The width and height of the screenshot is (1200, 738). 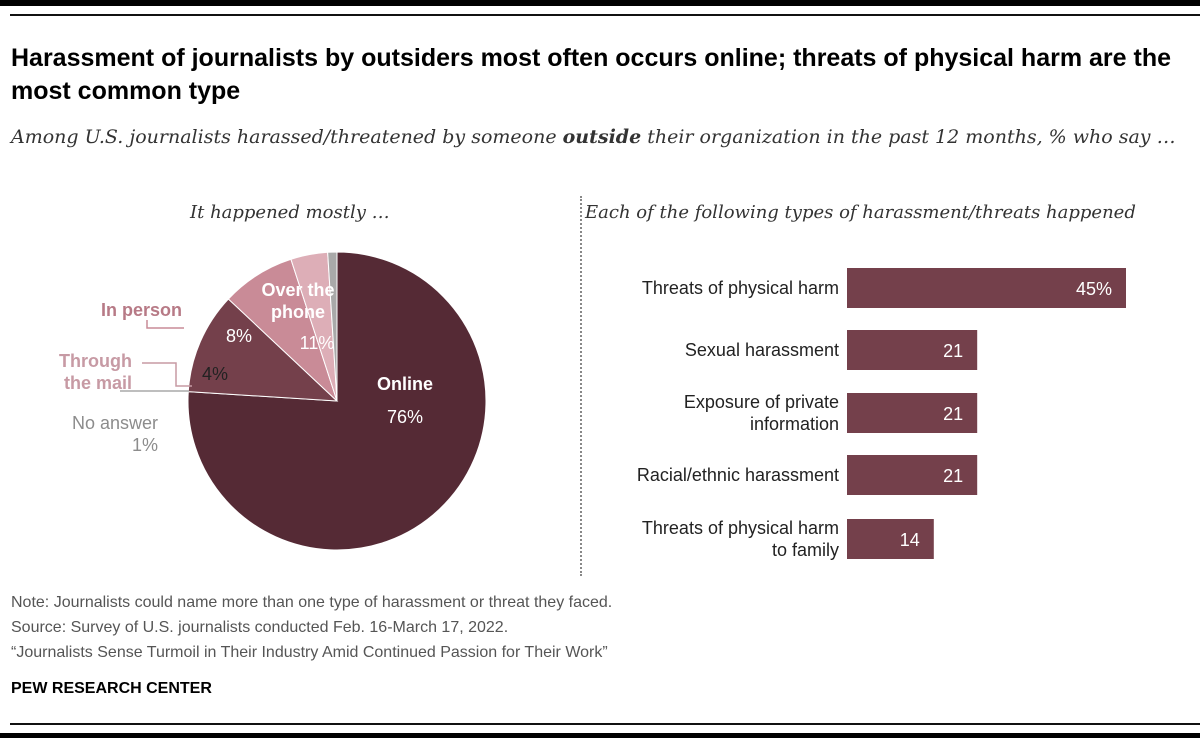 What do you see at coordinates (953, 414) in the screenshot?
I see `bar-value-exposure-private-info: 21` at bounding box center [953, 414].